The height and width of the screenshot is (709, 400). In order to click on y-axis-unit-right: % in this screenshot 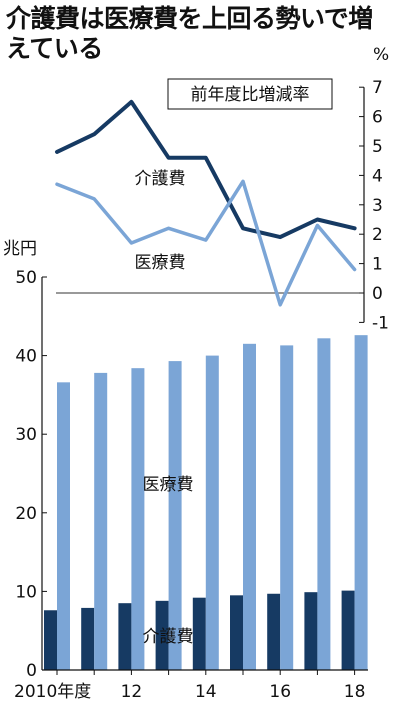, I will do `click(381, 55)`.